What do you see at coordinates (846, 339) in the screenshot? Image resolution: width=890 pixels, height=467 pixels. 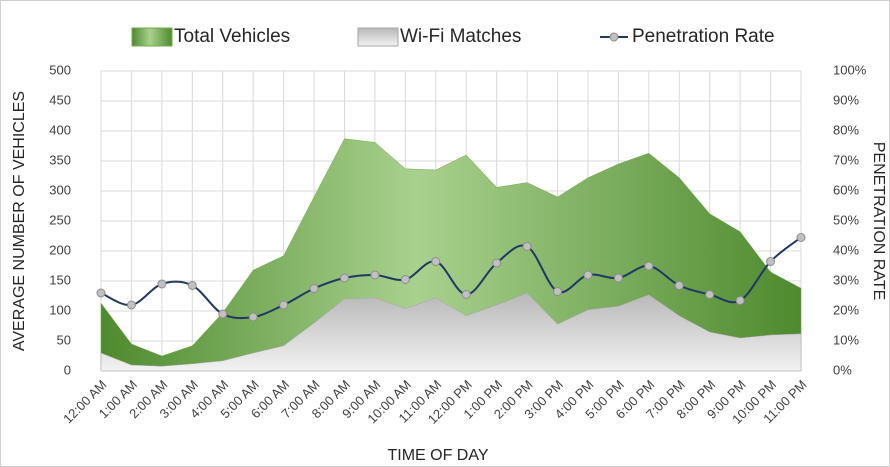 I see `y2-tick-label: 10%` at bounding box center [846, 339].